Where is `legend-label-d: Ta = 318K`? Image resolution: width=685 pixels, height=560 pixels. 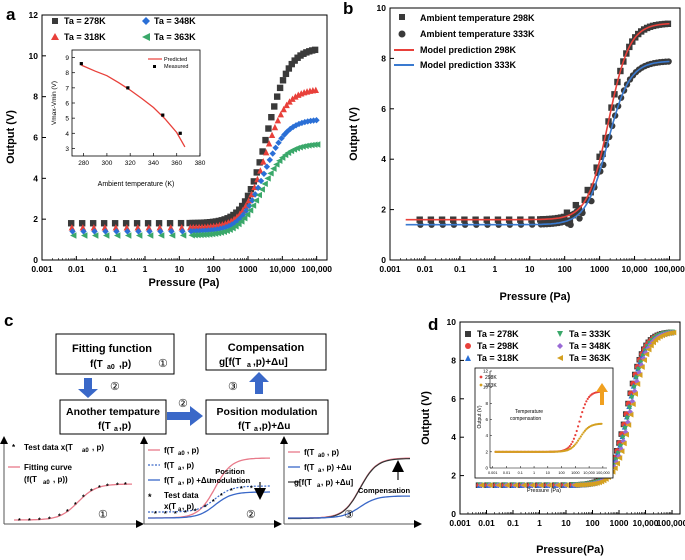
legend-label-d: Ta = 318K is located at coordinates (498, 358).